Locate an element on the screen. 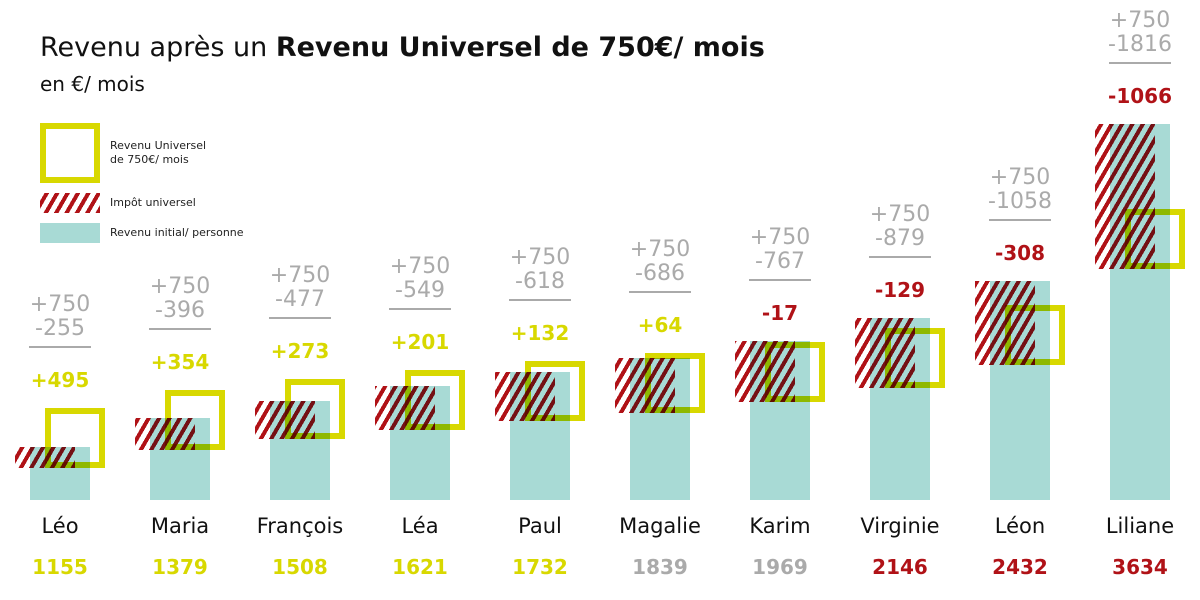  final-income-label: 1621 is located at coordinates (420, 567).